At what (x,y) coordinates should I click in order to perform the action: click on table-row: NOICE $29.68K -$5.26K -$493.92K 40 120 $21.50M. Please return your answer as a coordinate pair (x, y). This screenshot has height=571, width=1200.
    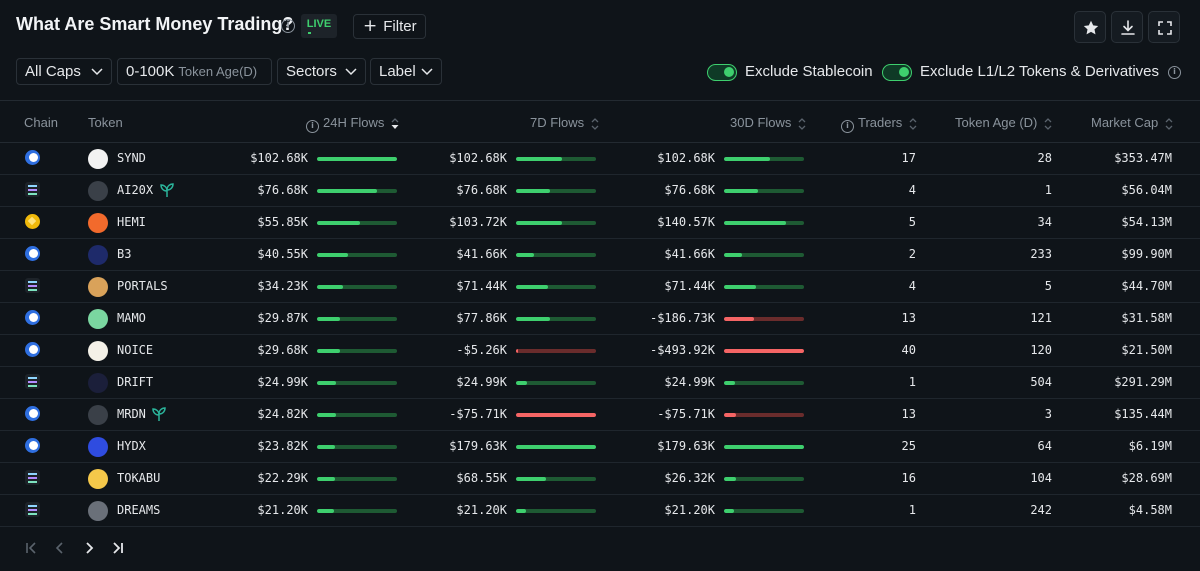
    Looking at the image, I should click on (600, 351).